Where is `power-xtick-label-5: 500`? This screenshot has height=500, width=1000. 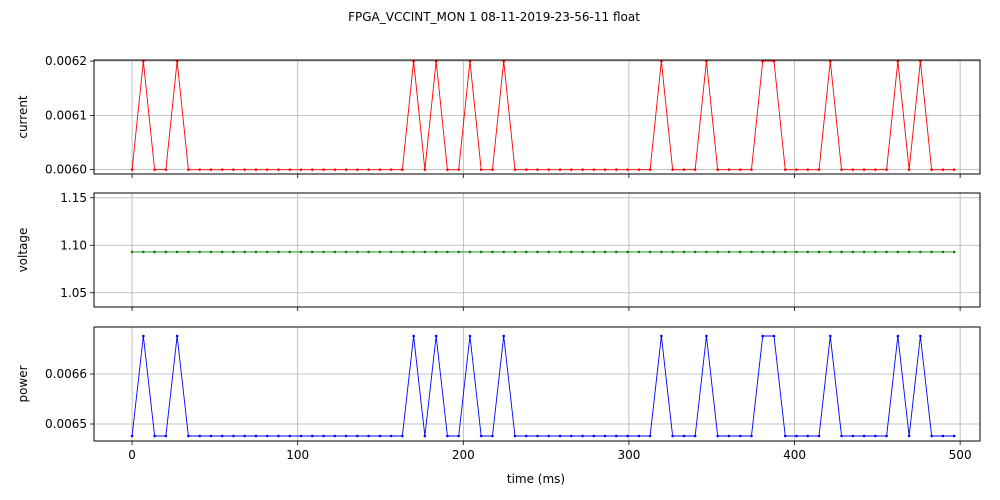
power-xtick-label-5: 500 is located at coordinates (960, 455).